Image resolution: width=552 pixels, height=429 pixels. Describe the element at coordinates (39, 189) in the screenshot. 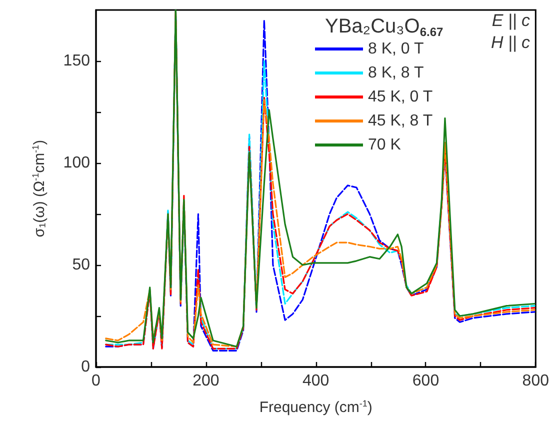

I see `y-axis-title: σ₁(ω) (Ω-1cm-1)` at that location.